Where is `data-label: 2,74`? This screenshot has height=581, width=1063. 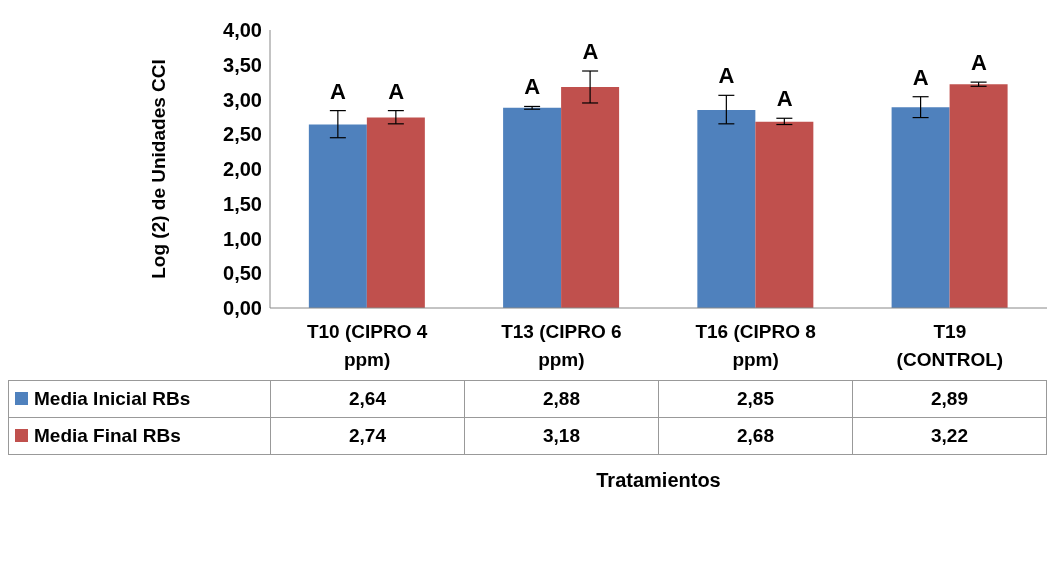
data-label: 2,74 is located at coordinates (367, 436).